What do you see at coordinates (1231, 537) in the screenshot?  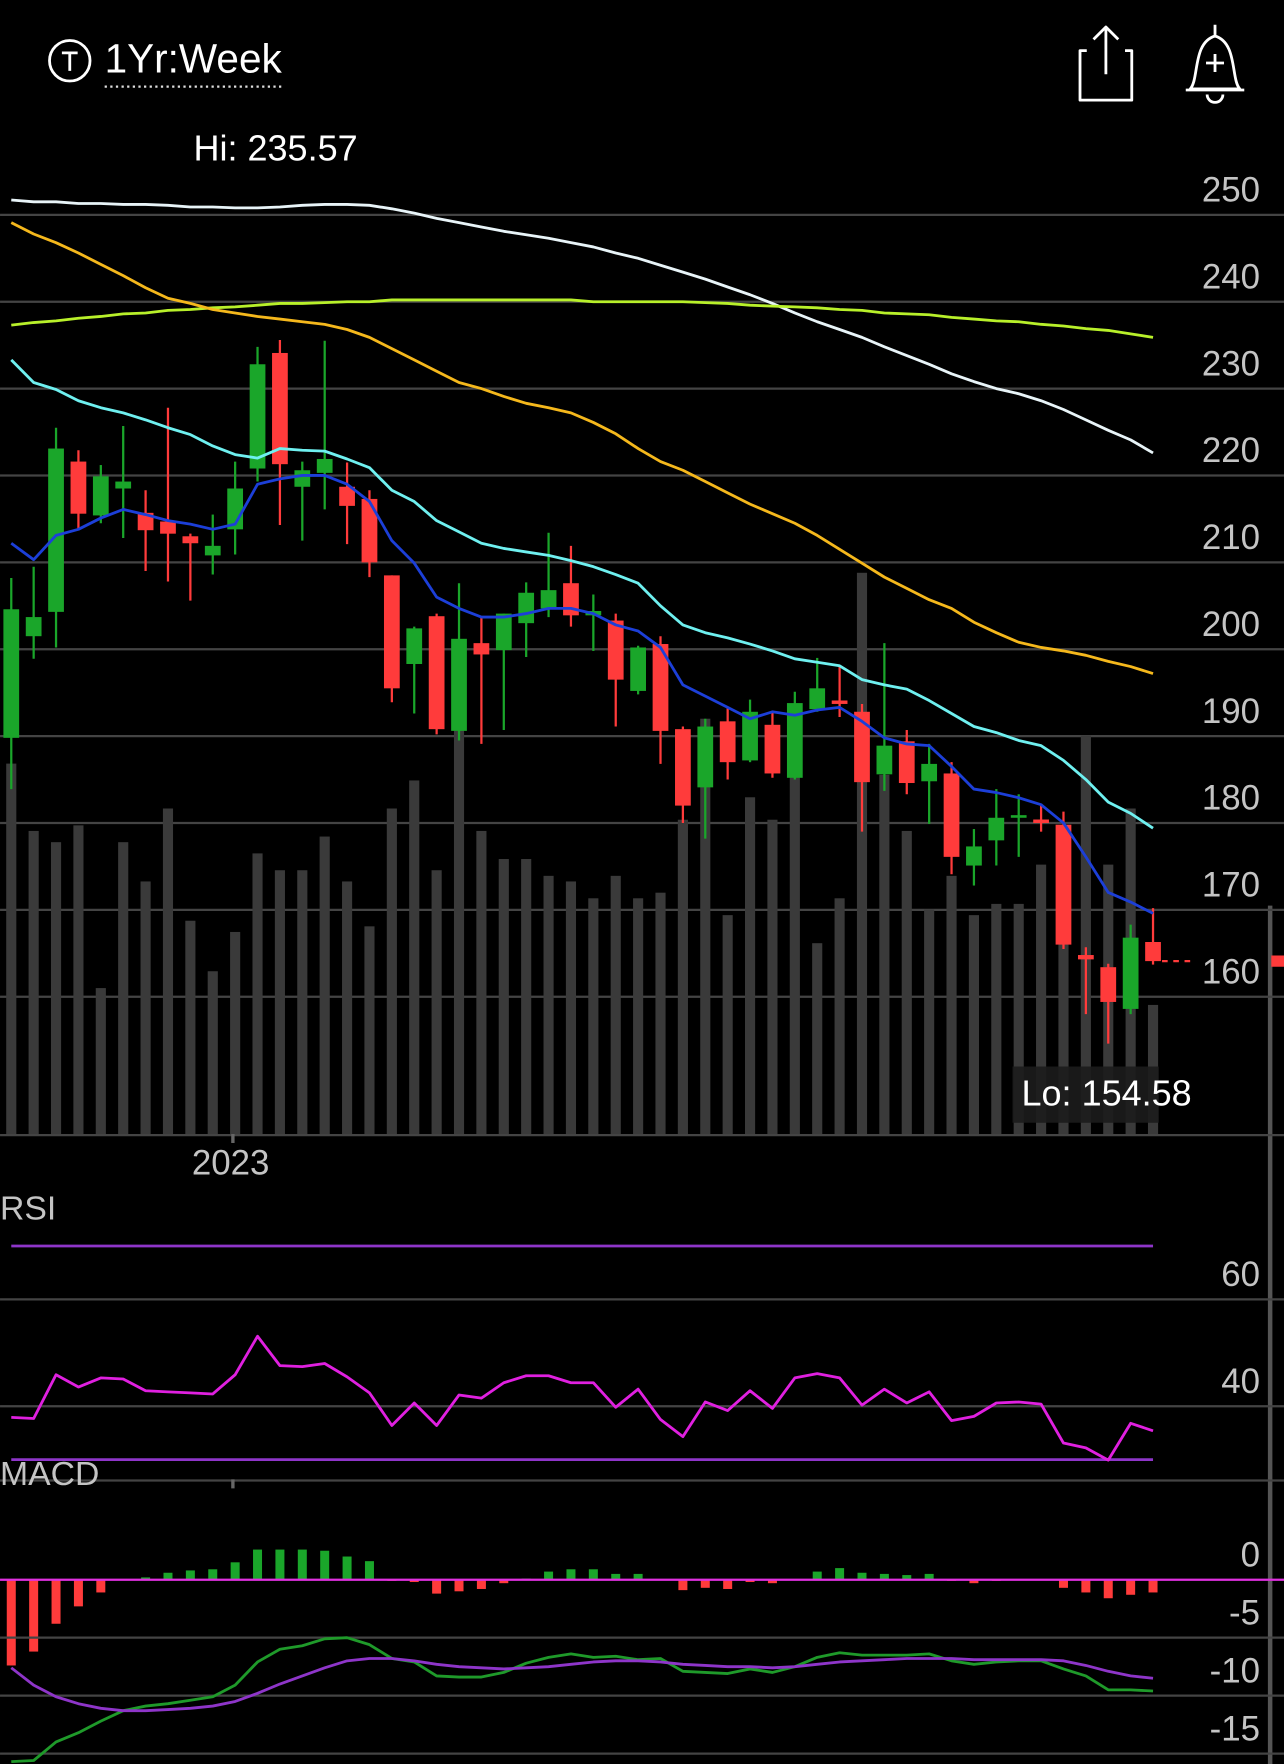 I see `y-tick-label: 210` at bounding box center [1231, 537].